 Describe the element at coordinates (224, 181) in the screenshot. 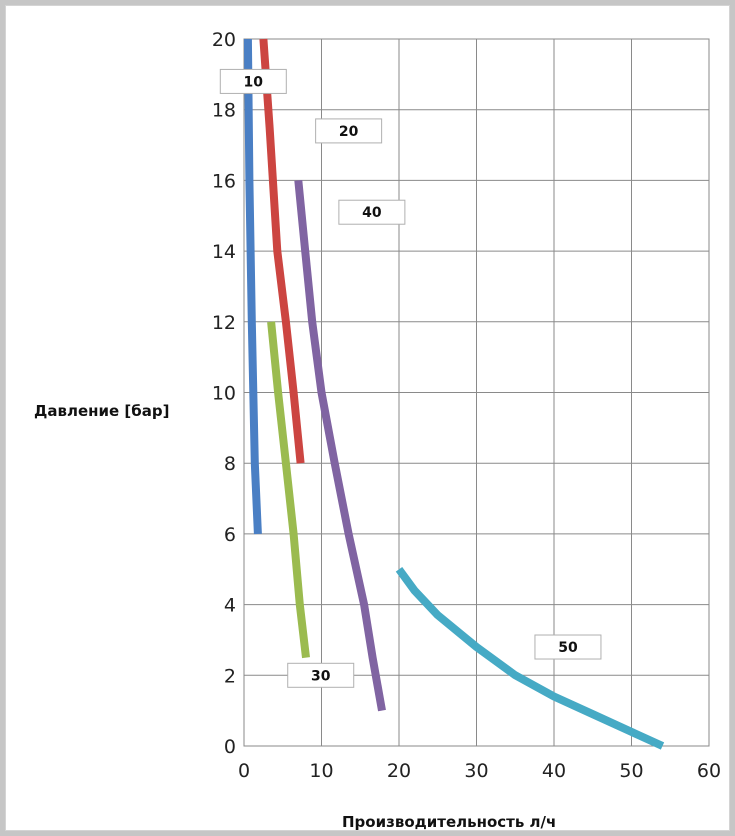

I see `y-tick-label: 16` at that location.